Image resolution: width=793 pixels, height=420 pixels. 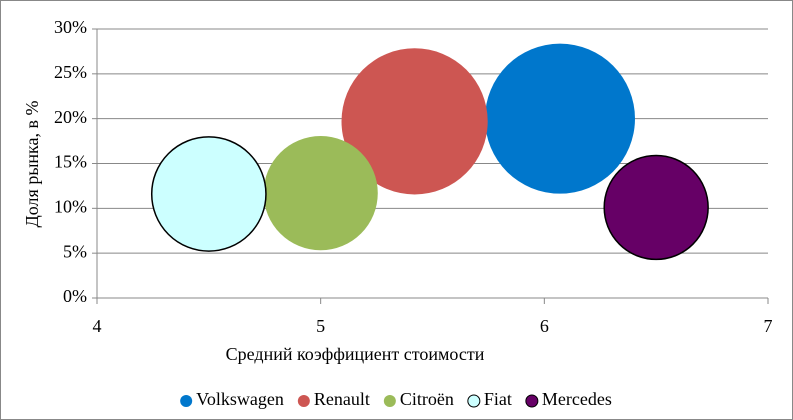 I want to click on x-tick-label: 6, so click(x=544, y=326).